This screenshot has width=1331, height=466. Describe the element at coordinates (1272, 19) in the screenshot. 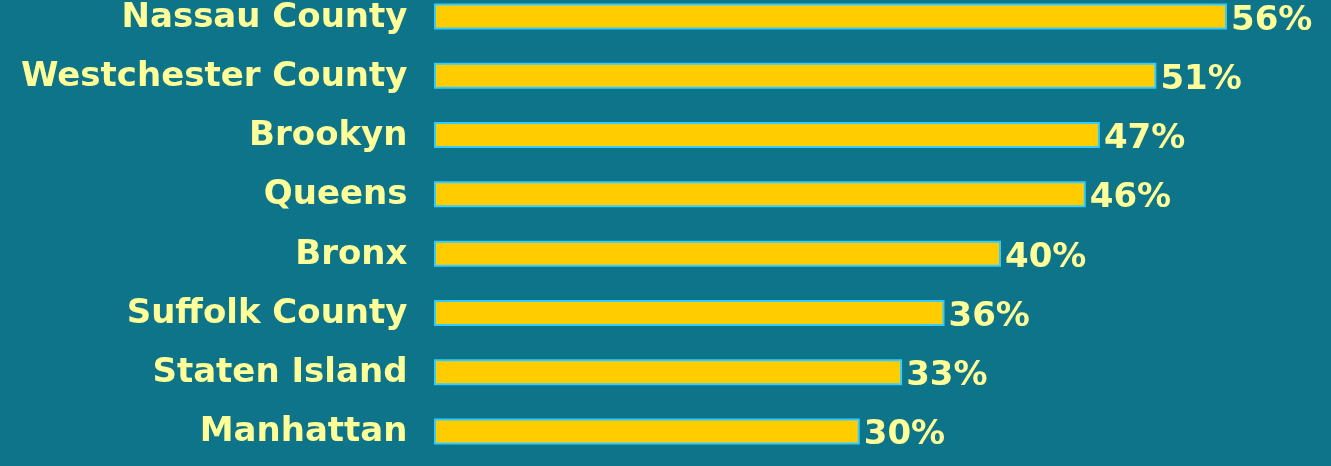

I see `data-label: 56%` at that location.